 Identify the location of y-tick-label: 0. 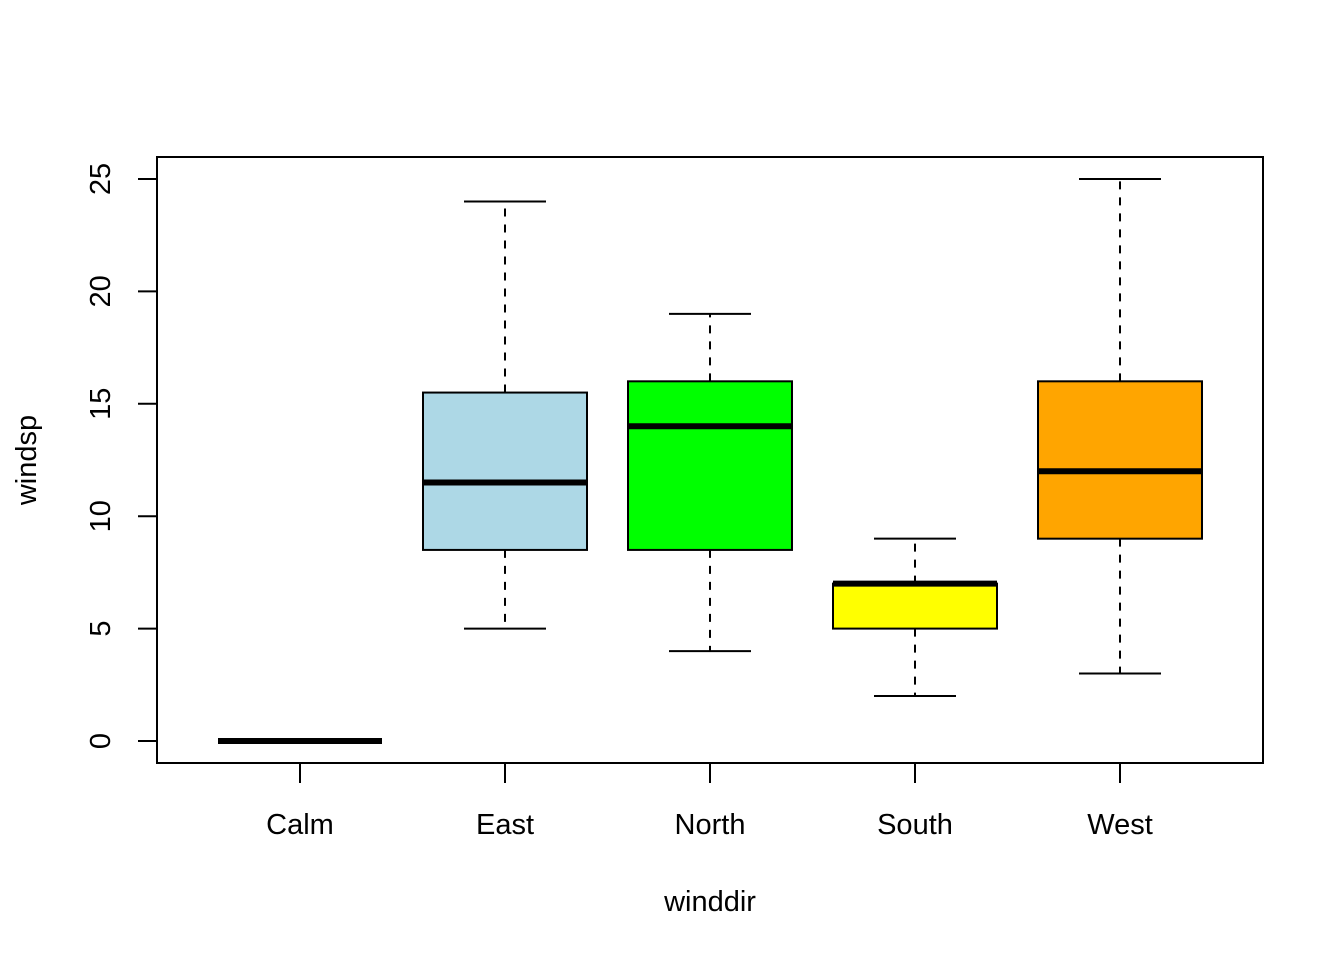
(101, 741).